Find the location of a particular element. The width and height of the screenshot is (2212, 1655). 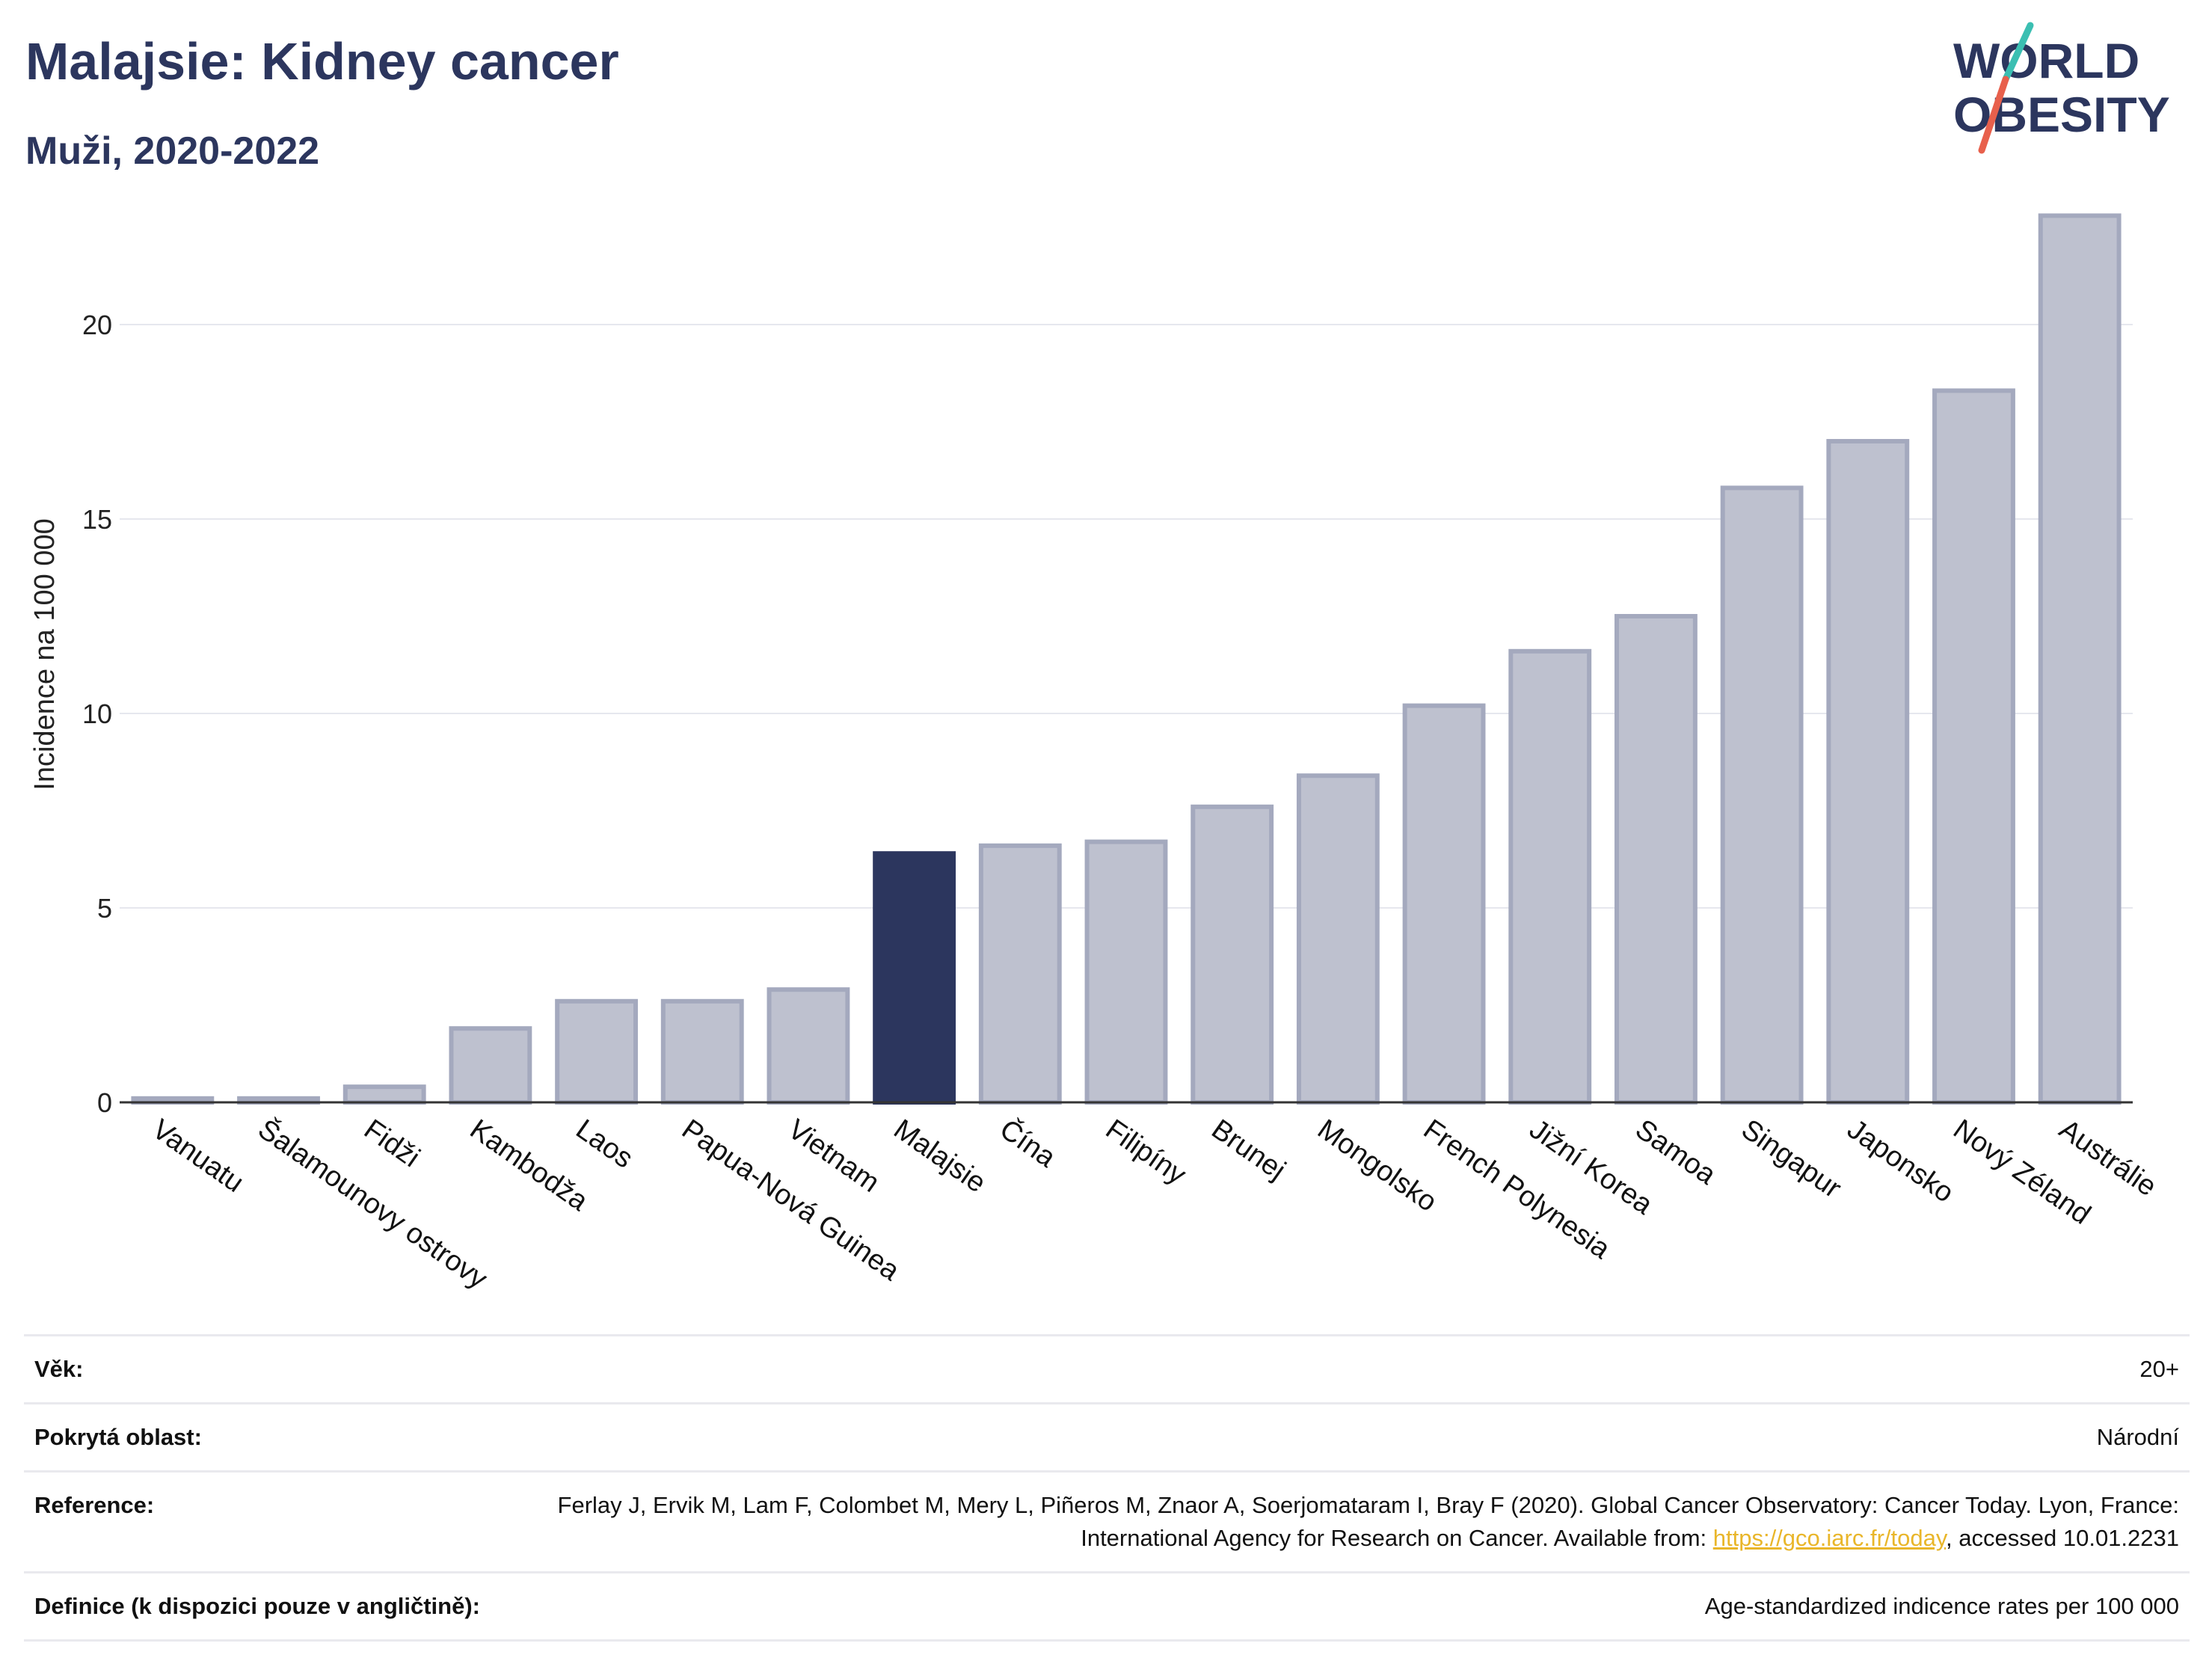

logo-line-world: WORLD is located at coordinates (2046, 60).